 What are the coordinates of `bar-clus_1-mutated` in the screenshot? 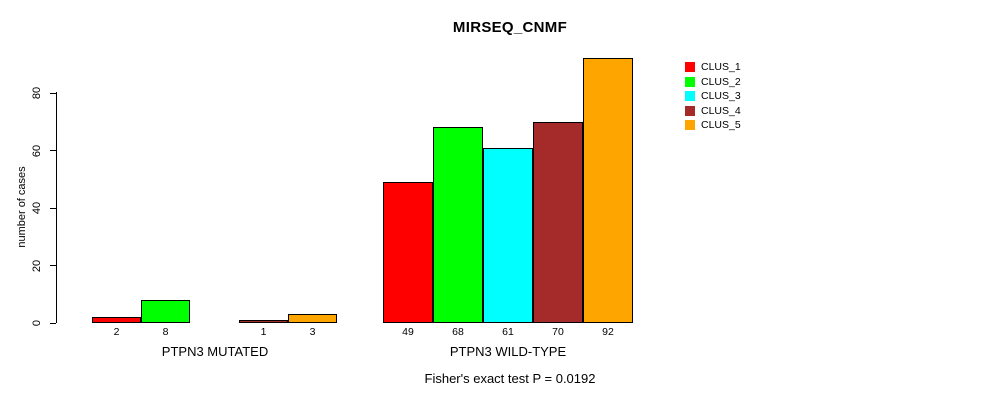 It's located at (116, 320).